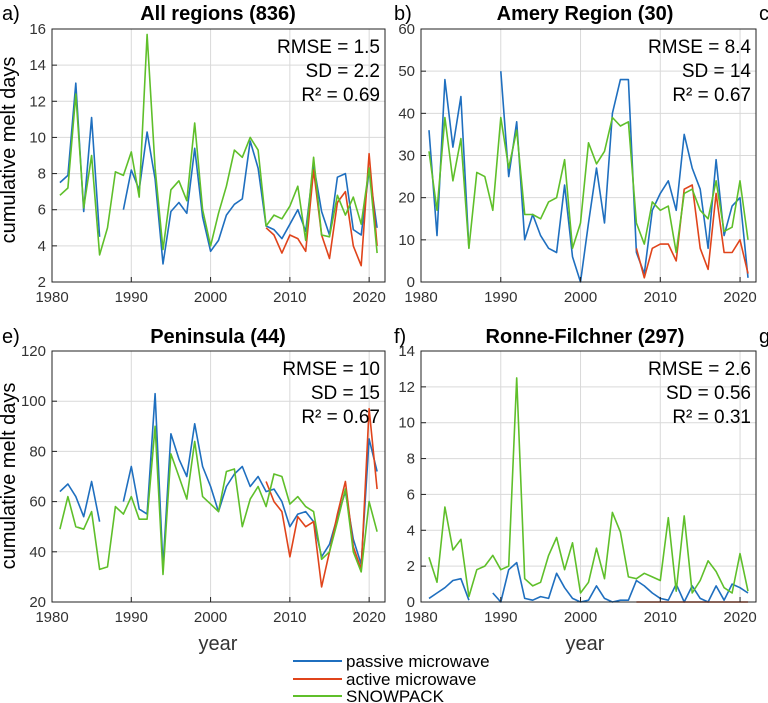 The image size is (768, 703). Describe the element at coordinates (42, 210) in the screenshot. I see `panel-a-ytick-label: 6` at that location.